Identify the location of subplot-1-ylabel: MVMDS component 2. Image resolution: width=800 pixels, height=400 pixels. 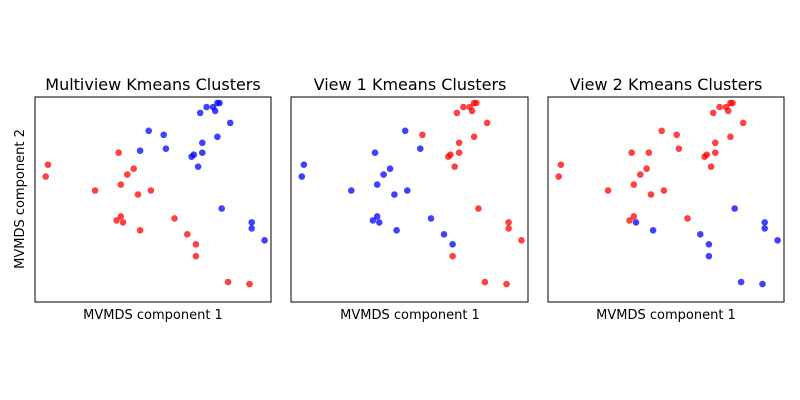
(20, 199).